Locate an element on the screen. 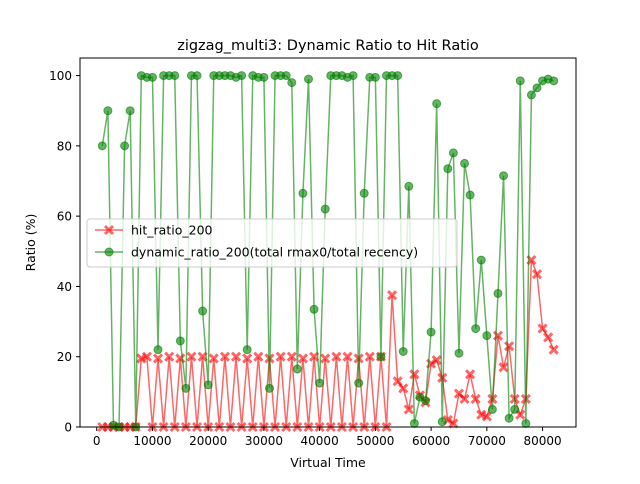 The image size is (640, 484). y-axis: 0 20 40 60 80 100 is located at coordinates (64, 252).